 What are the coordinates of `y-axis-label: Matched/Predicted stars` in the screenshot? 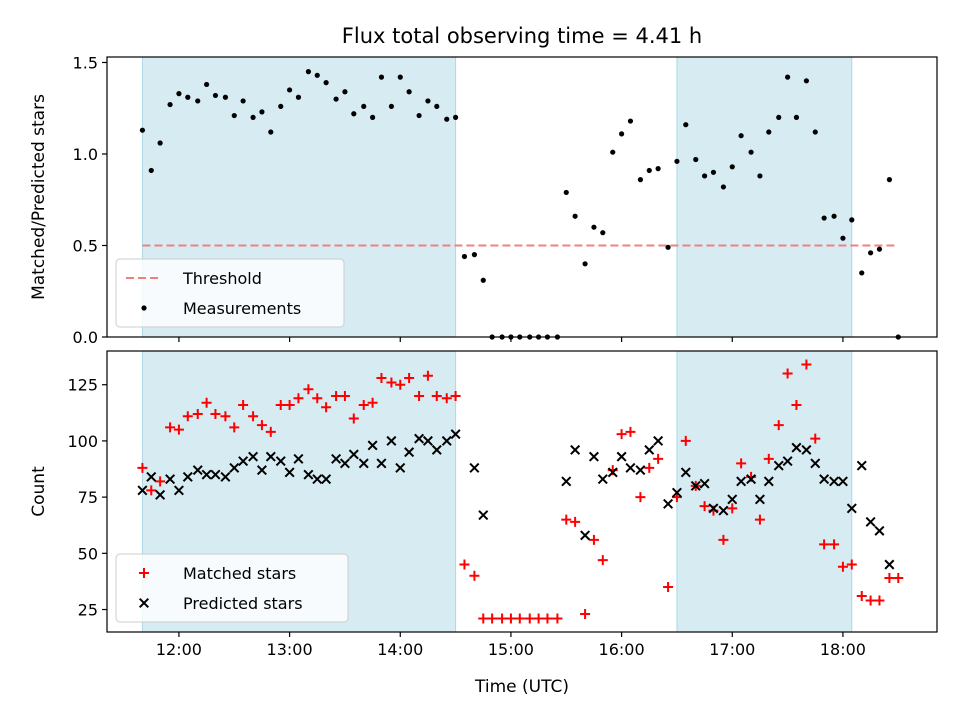 It's located at (39, 197).